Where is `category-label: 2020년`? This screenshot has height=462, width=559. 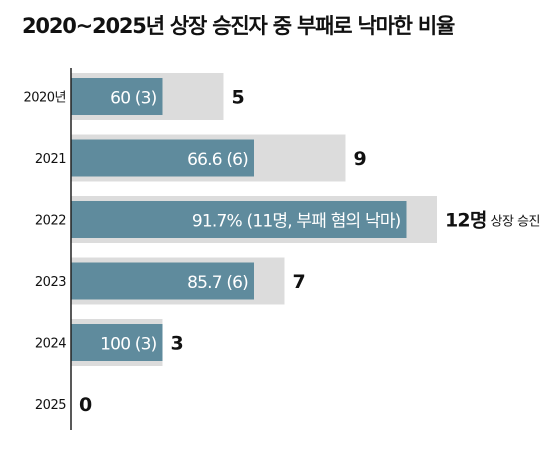 category-label: 2020년 is located at coordinates (44, 98).